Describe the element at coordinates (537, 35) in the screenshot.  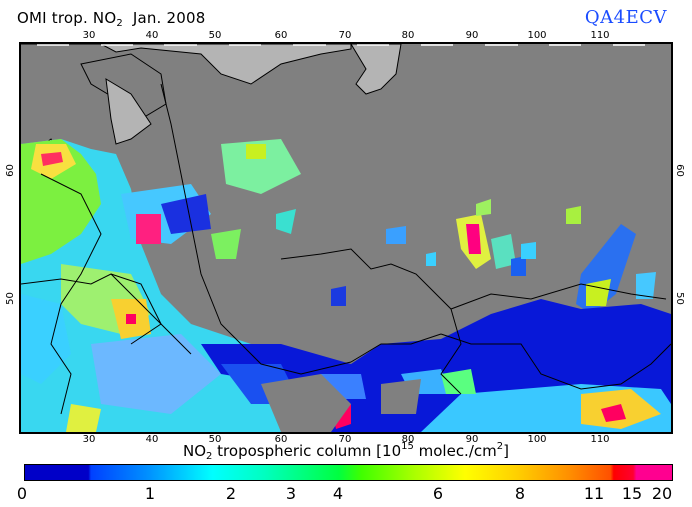
I see `lon-tick-top: 100` at that location.